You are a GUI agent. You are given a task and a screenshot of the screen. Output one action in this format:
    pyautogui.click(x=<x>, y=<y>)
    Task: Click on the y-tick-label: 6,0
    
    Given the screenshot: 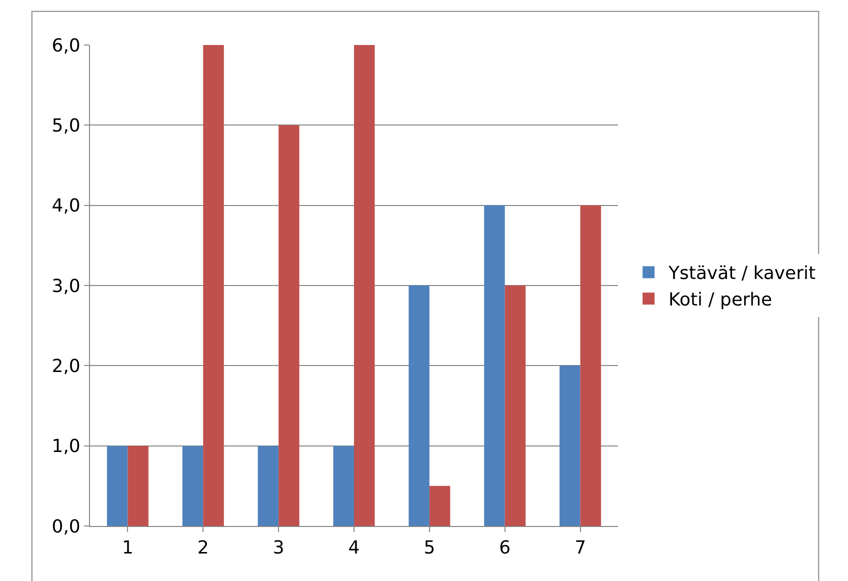 What is the action you would take?
    pyautogui.click(x=66, y=45)
    